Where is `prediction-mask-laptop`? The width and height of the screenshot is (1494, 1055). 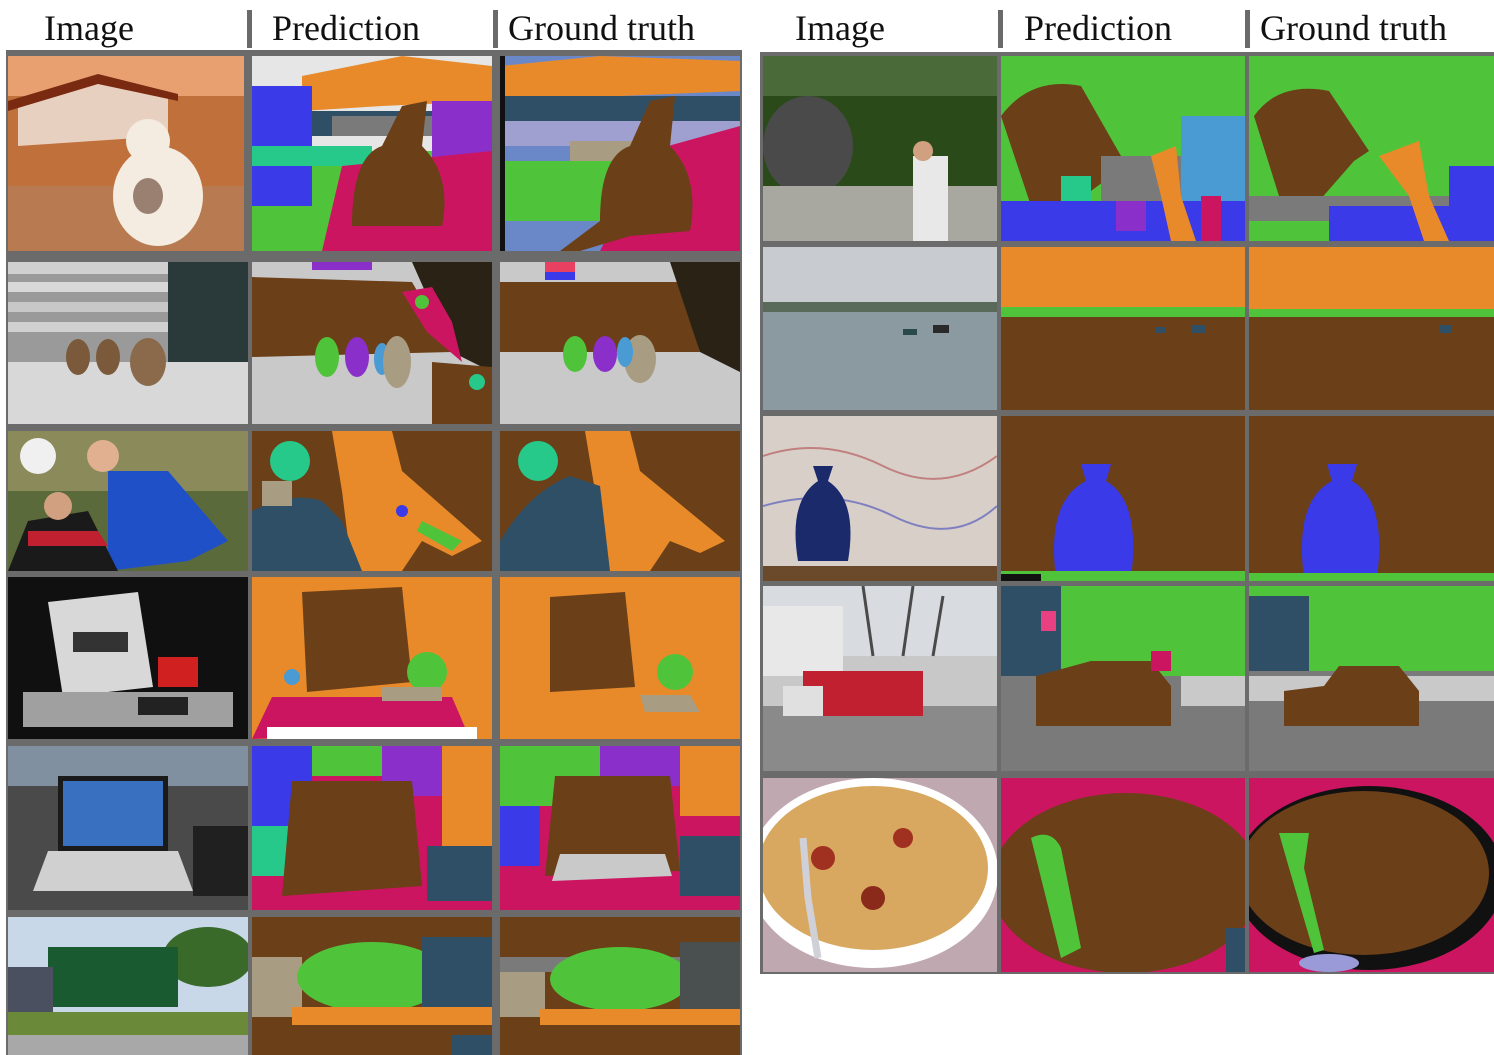 prediction-mask-laptop is located at coordinates (372, 828).